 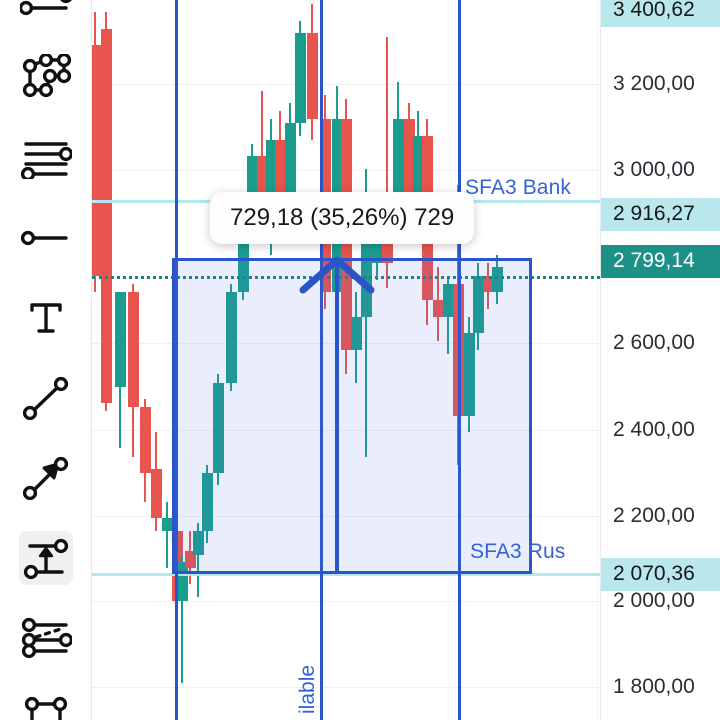 I want to click on tool-arrow-line, so click(x=46, y=478).